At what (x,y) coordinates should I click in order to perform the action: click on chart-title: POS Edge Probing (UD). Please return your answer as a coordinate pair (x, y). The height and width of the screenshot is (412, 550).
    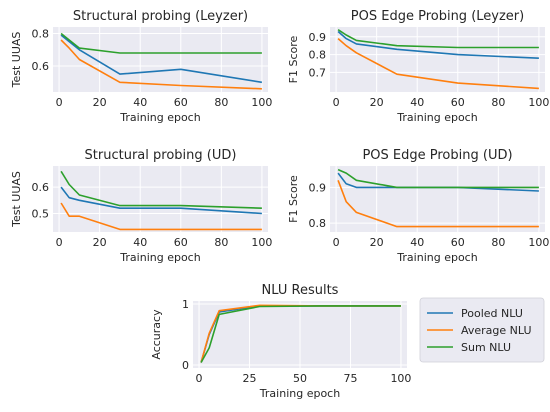
    Looking at the image, I should click on (437, 155).